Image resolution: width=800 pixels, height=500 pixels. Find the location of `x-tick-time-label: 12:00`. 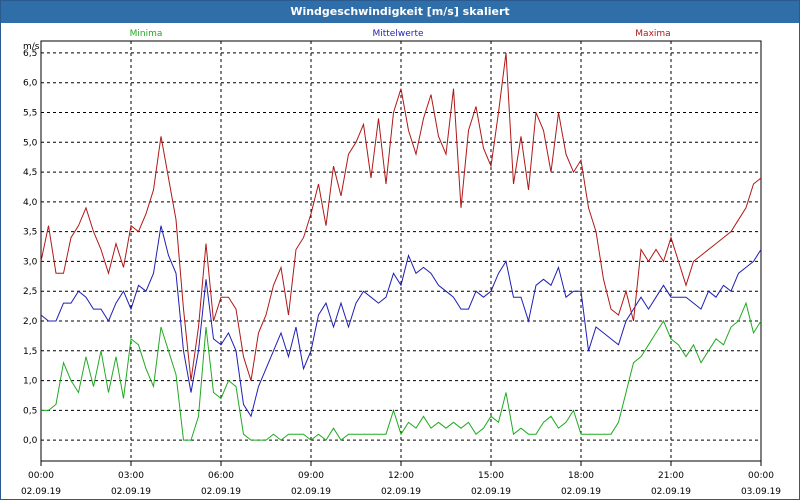

x-tick-time-label: 12:00 is located at coordinates (401, 476).